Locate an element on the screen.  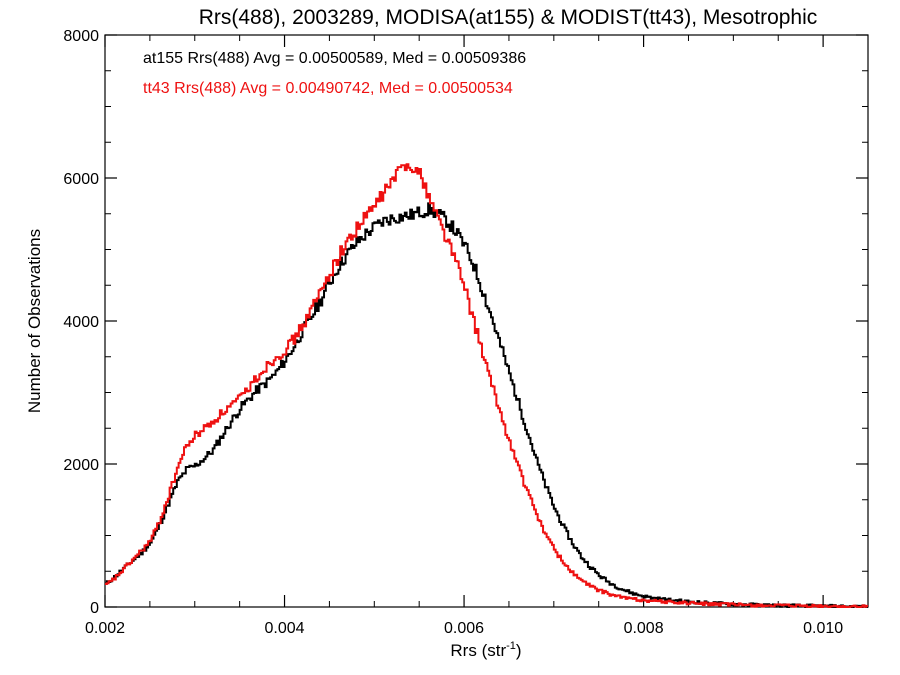
x-label-end: ) is located at coordinates (519, 650).